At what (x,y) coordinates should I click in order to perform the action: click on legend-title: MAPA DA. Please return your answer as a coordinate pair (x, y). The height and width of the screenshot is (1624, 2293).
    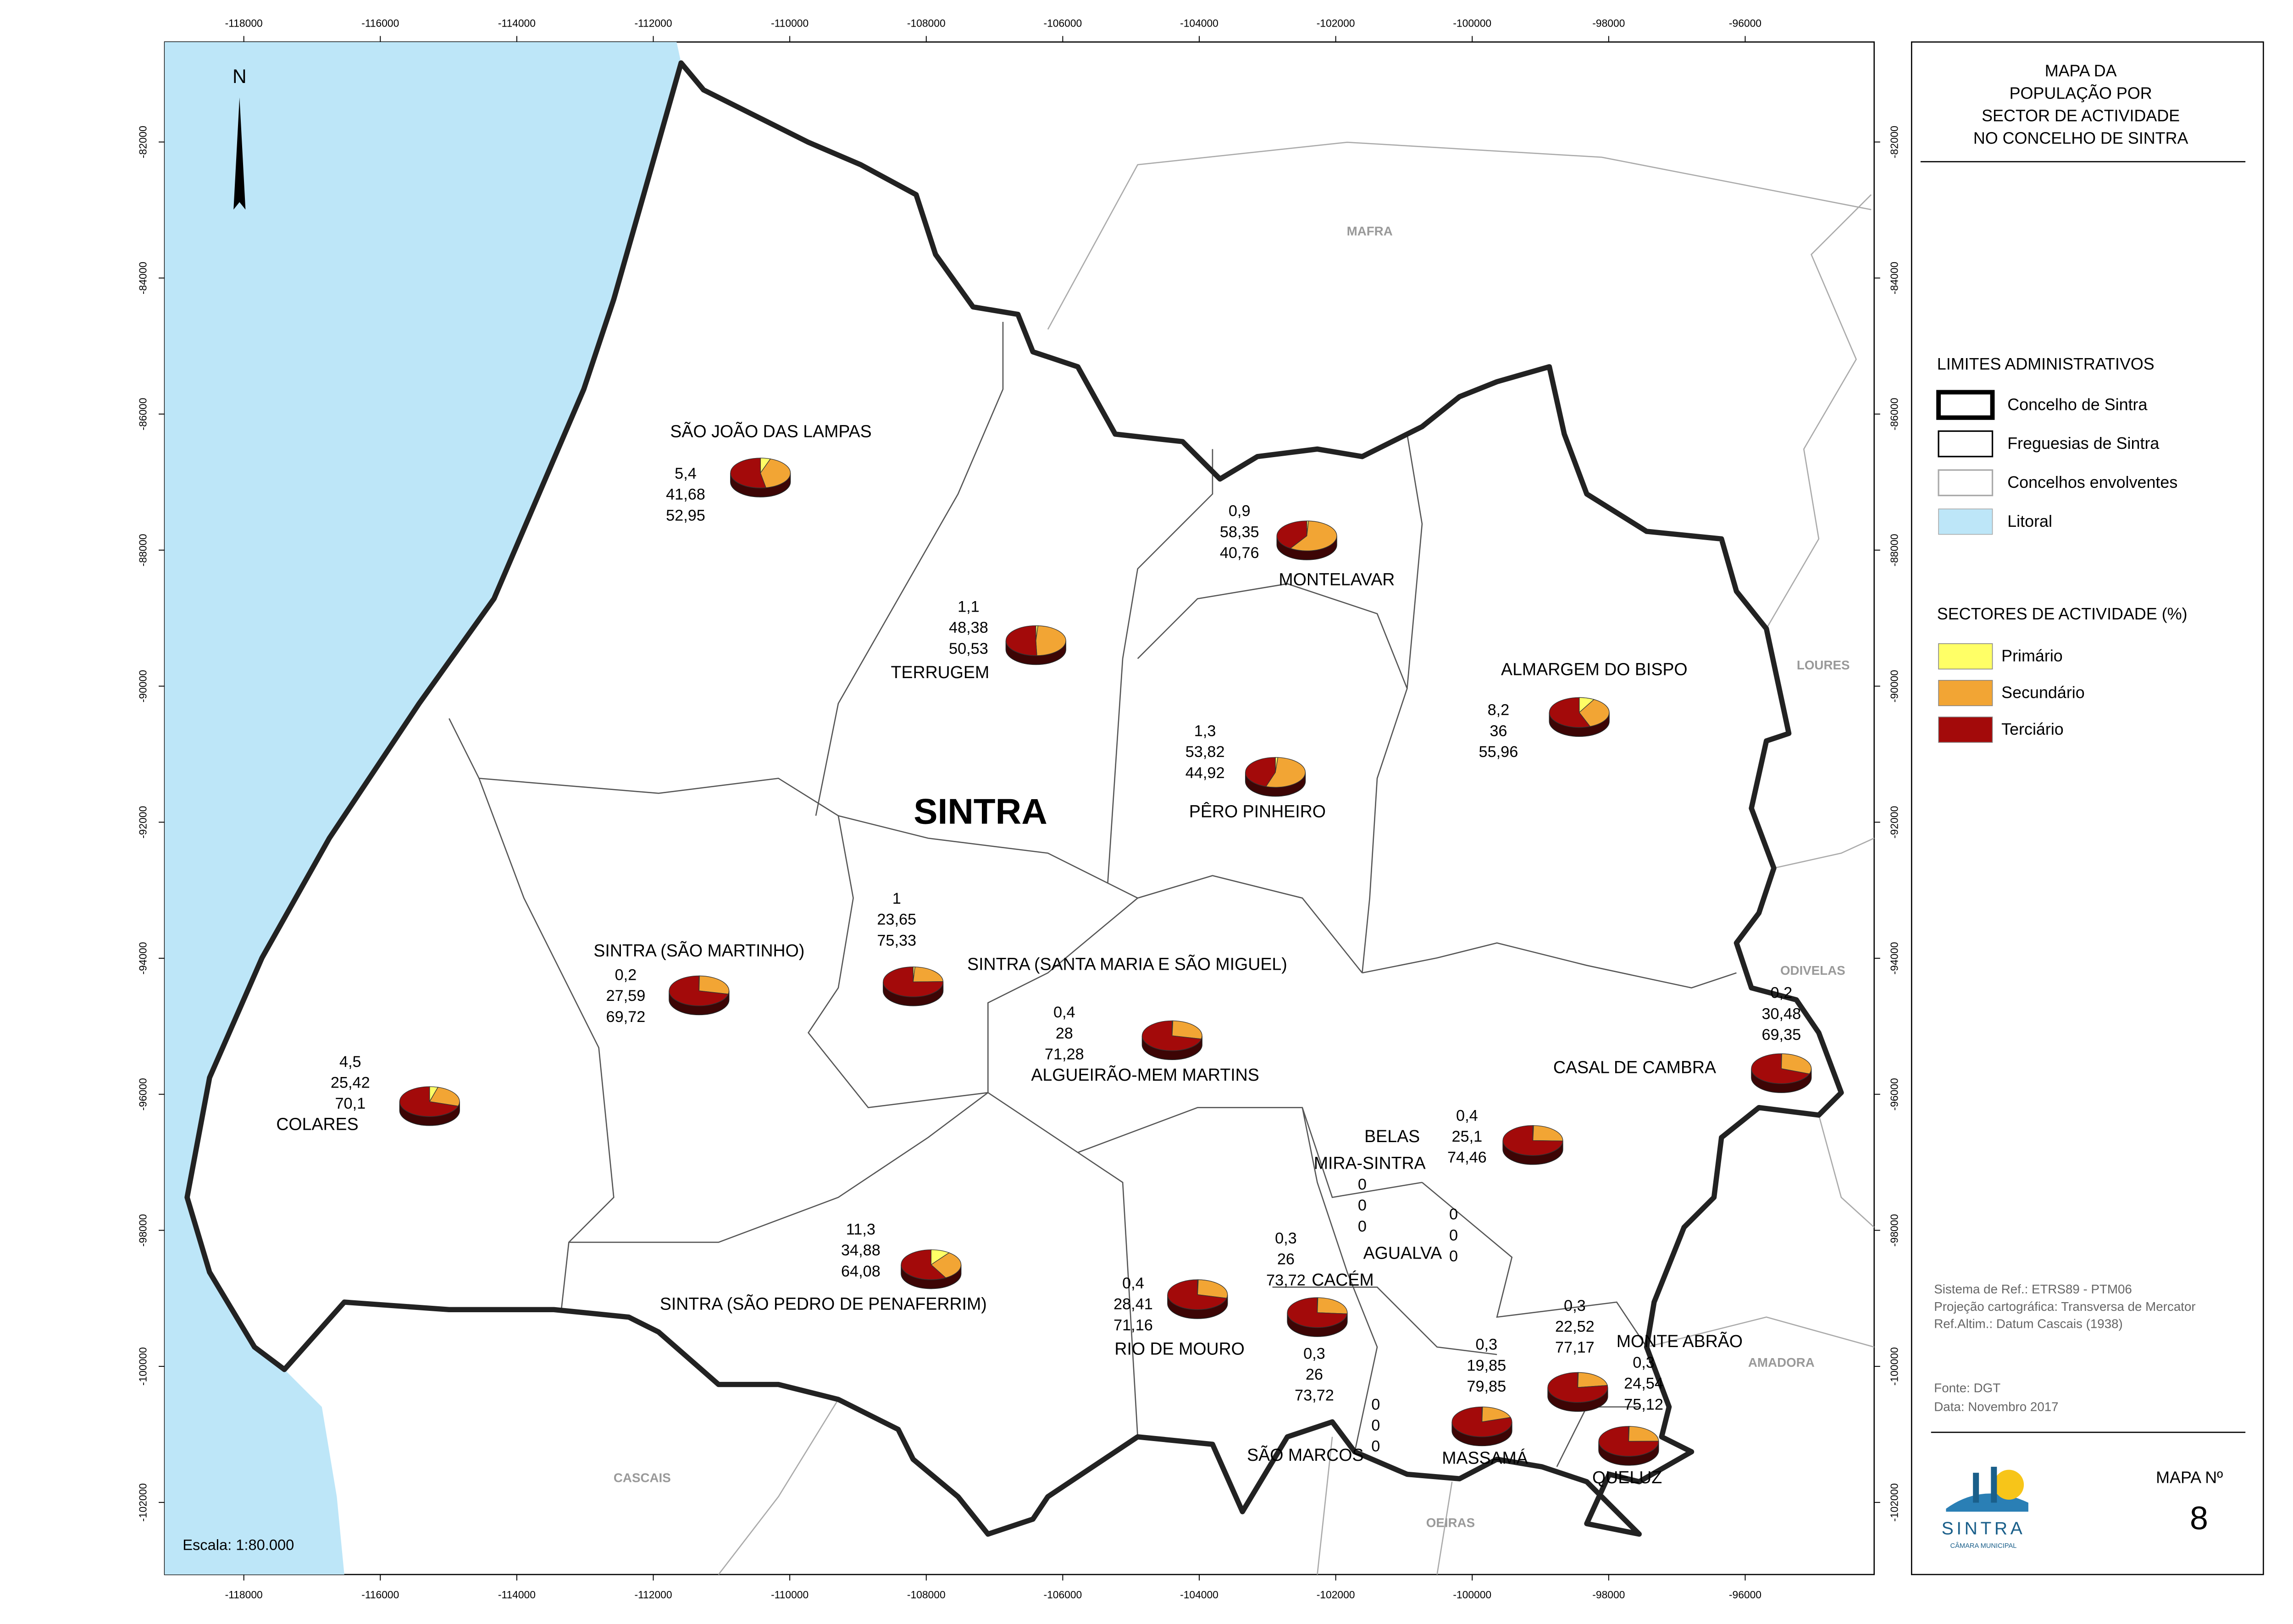
    Looking at the image, I should click on (2081, 70).